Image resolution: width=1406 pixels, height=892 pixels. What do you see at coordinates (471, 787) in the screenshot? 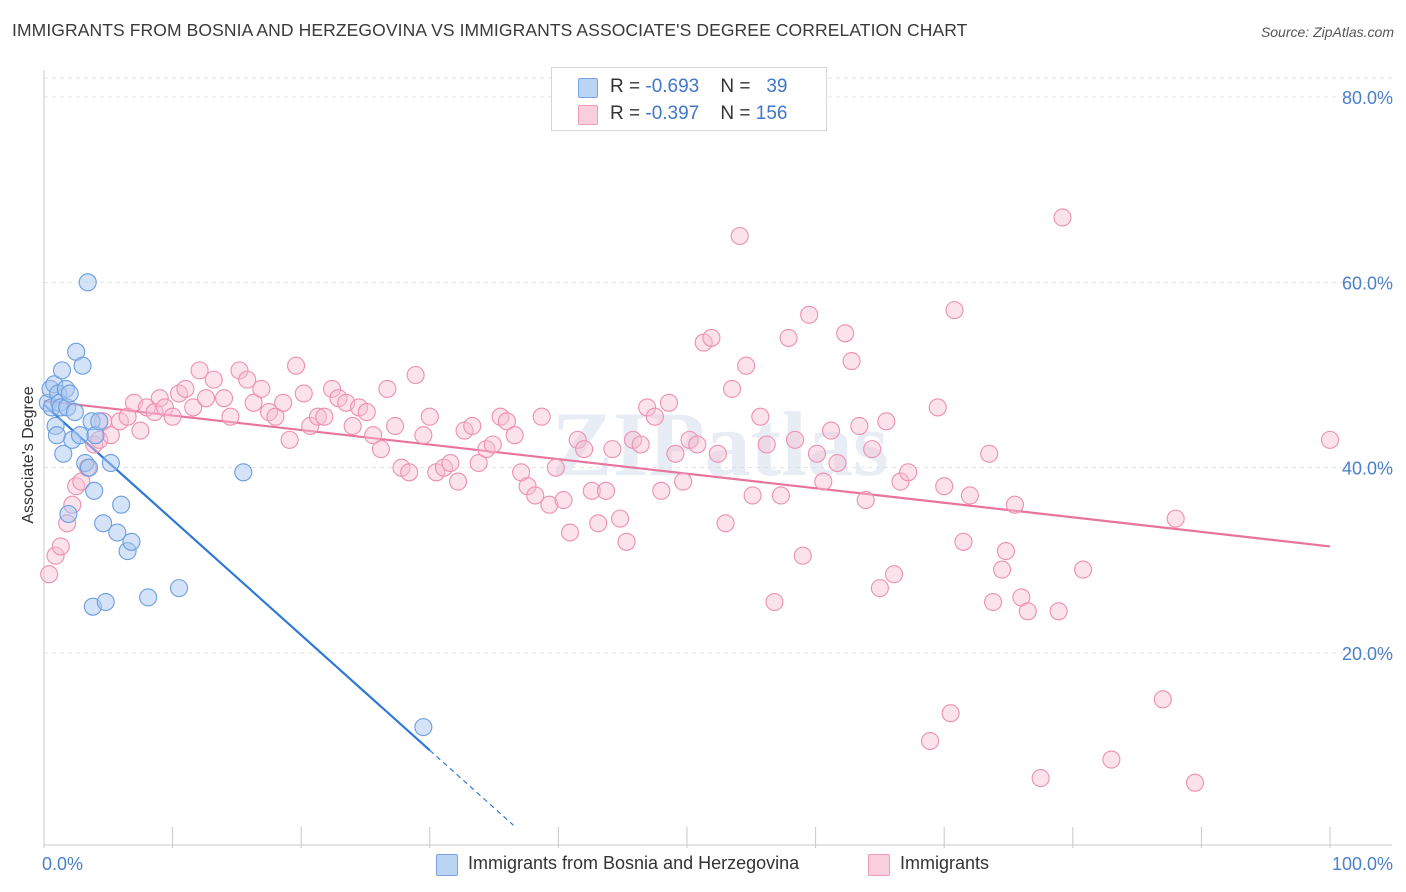
I see `trend-line-bosnia-extension` at bounding box center [471, 787].